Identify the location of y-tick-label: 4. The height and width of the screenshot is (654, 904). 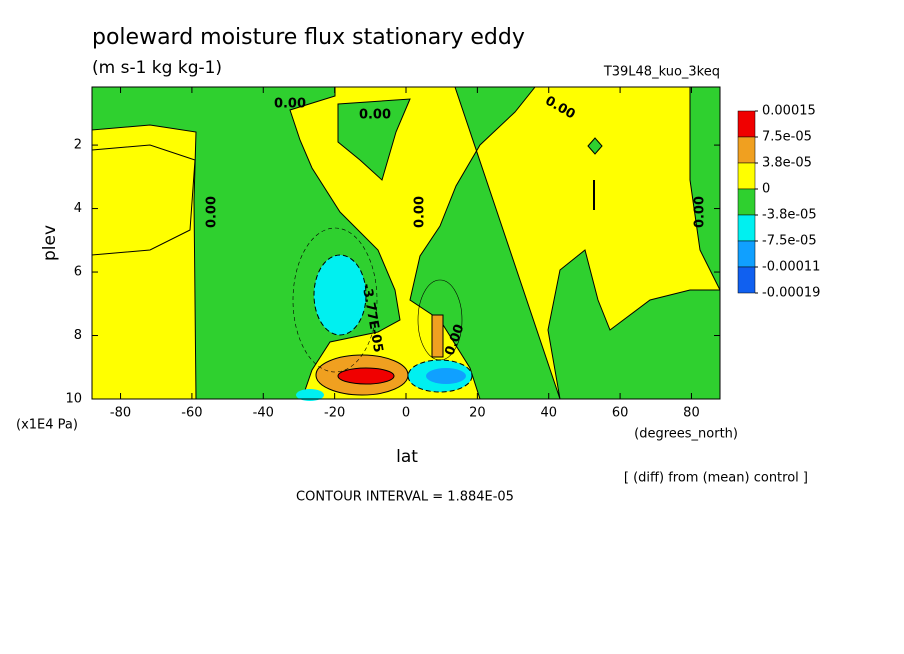
(78, 208).